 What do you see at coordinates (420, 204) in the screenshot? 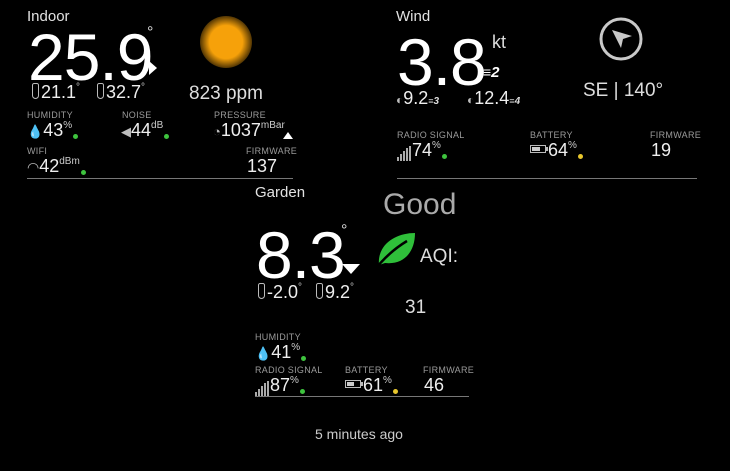
I see `garden-air-quality: Good` at bounding box center [420, 204].